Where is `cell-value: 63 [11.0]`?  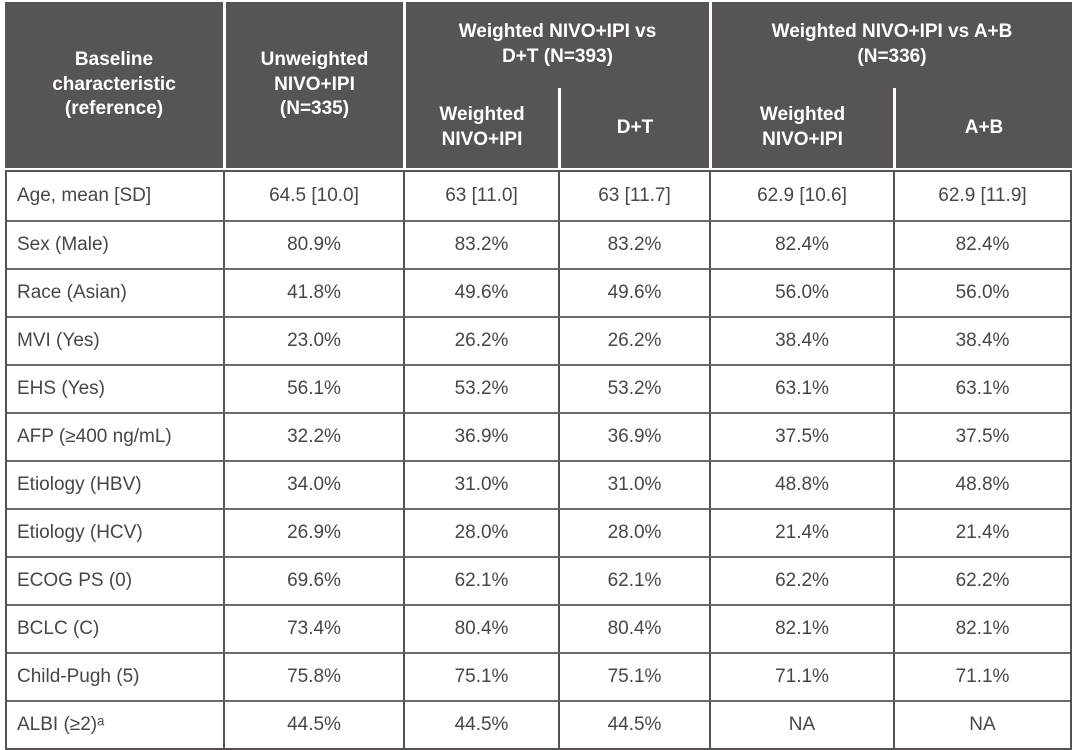
cell-value: 63 [11.0] is located at coordinates (480, 196).